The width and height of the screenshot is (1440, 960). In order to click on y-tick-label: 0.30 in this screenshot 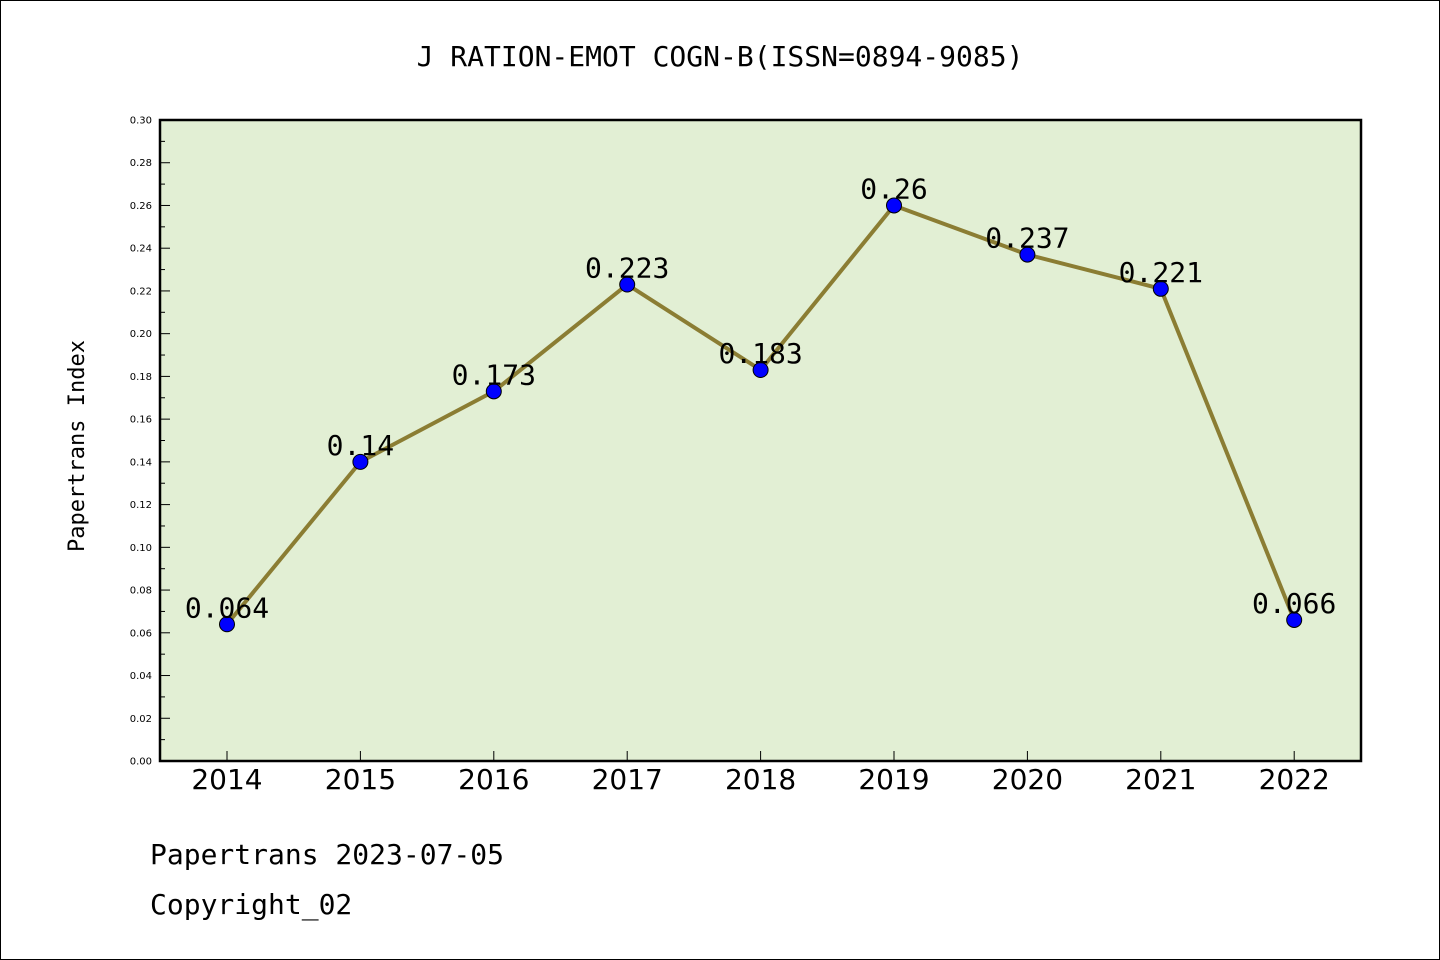, I will do `click(141, 121)`.